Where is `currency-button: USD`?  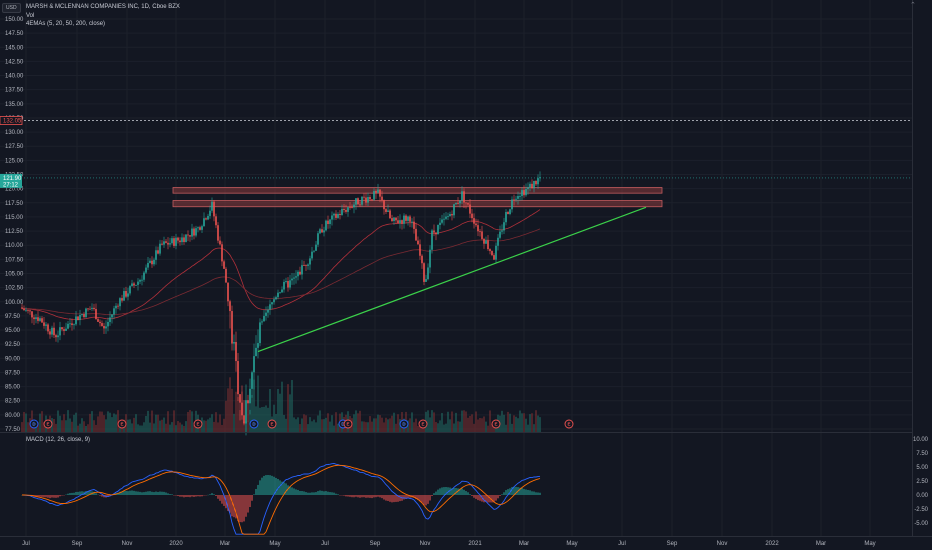 currency-button: USD is located at coordinates (11, 8).